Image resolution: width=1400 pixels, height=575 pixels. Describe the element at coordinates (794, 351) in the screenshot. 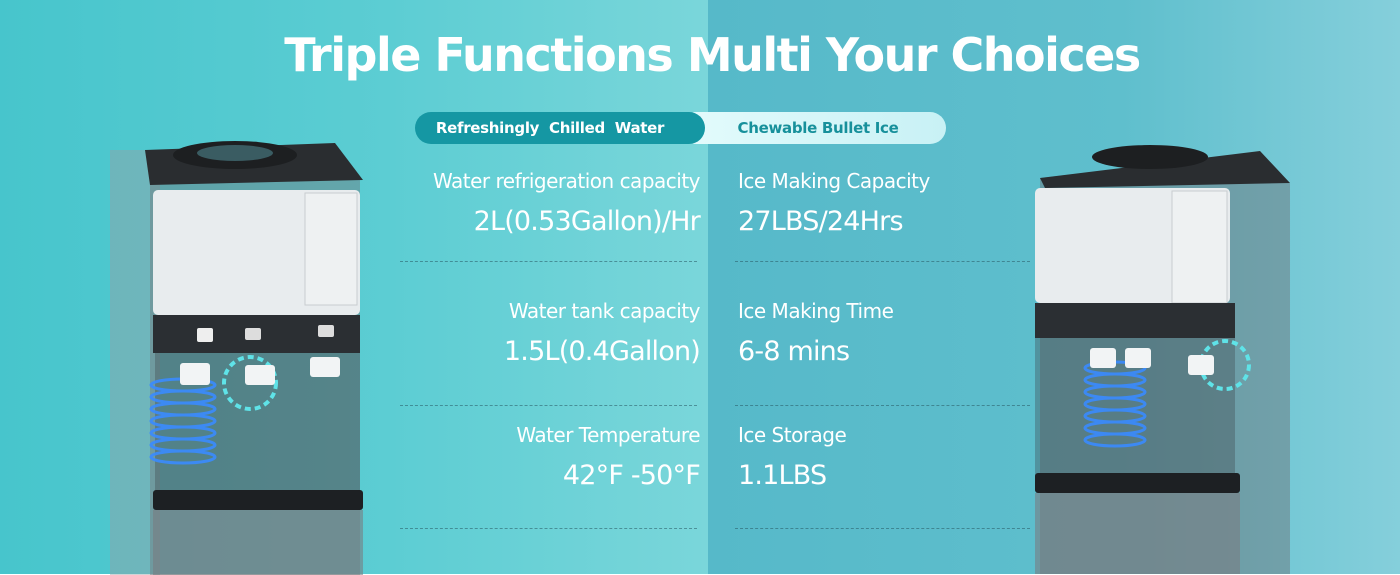

I see `spec-value: 6-8 mins` at that location.